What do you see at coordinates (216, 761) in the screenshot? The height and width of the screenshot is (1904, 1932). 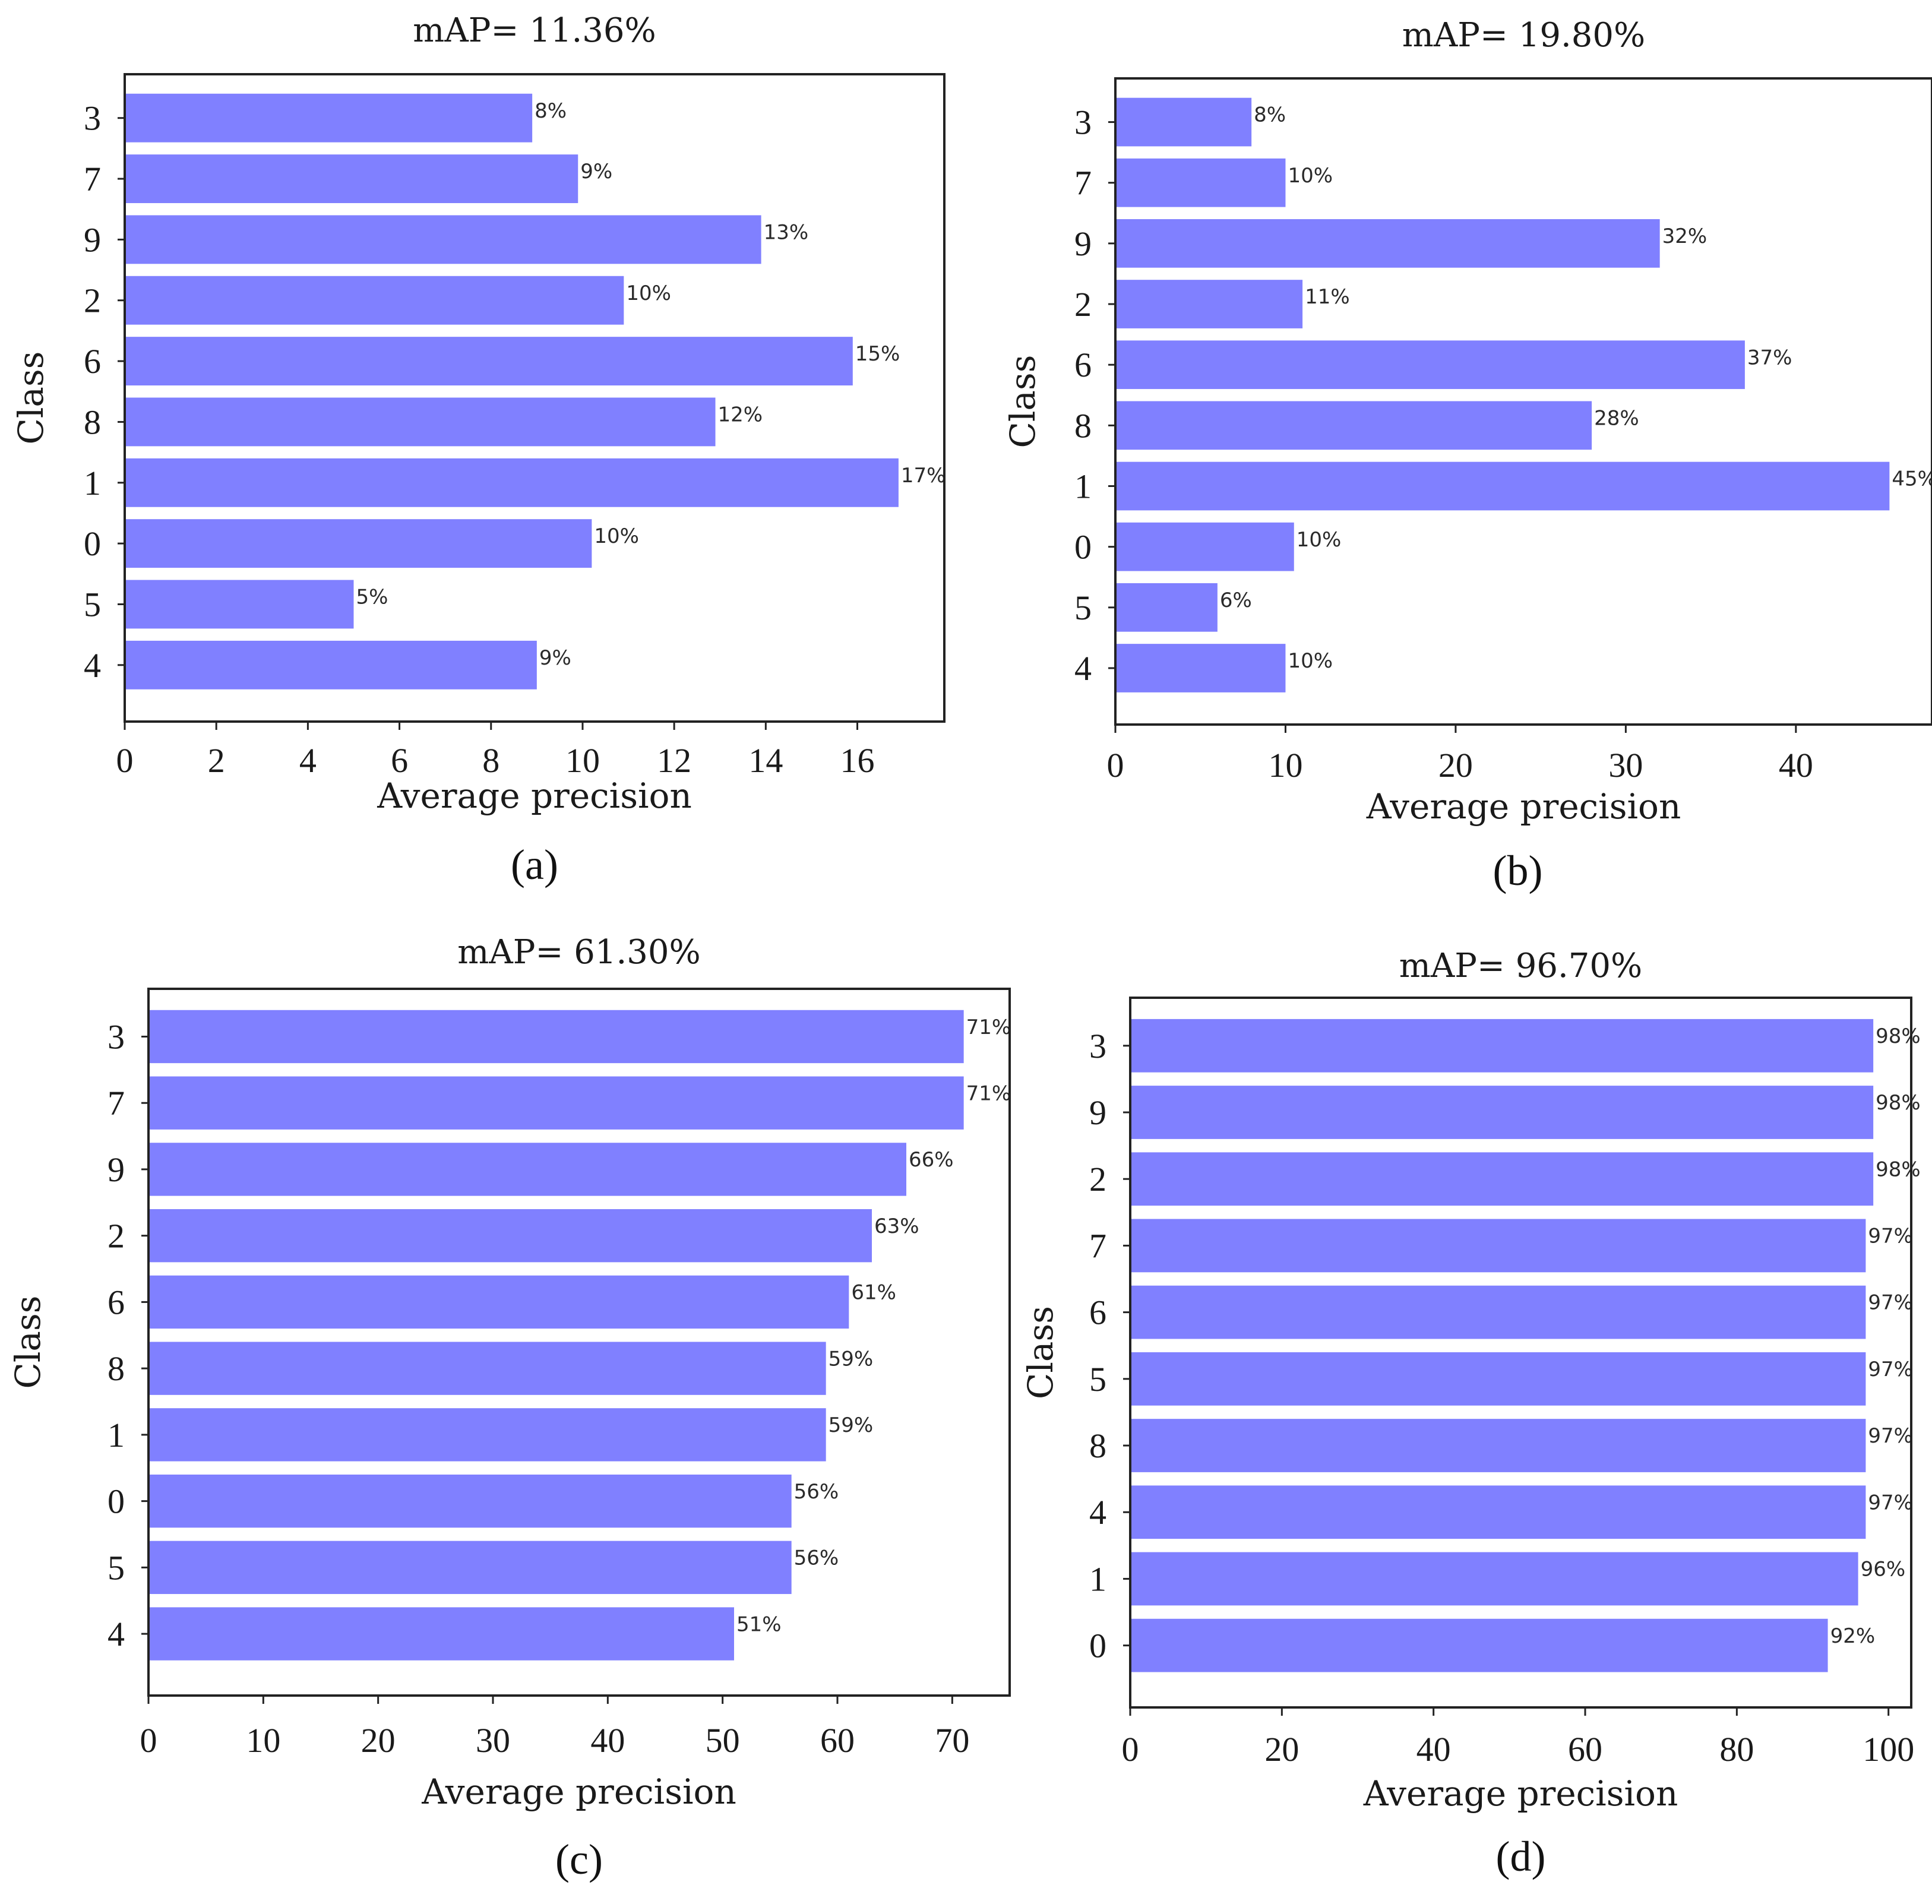 I see `x-tick-label-a-2: 2` at bounding box center [216, 761].